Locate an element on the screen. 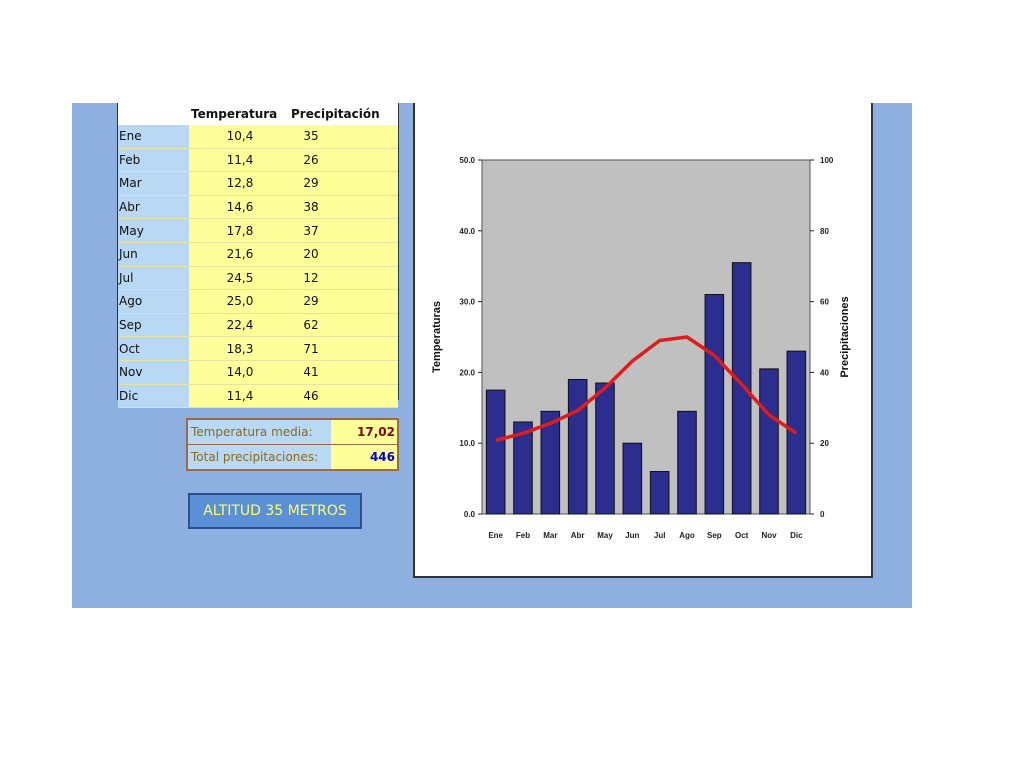 This screenshot has width=1024, height=768. summary-row-precipitation: Total precipitaciones: 446 is located at coordinates (292, 457).